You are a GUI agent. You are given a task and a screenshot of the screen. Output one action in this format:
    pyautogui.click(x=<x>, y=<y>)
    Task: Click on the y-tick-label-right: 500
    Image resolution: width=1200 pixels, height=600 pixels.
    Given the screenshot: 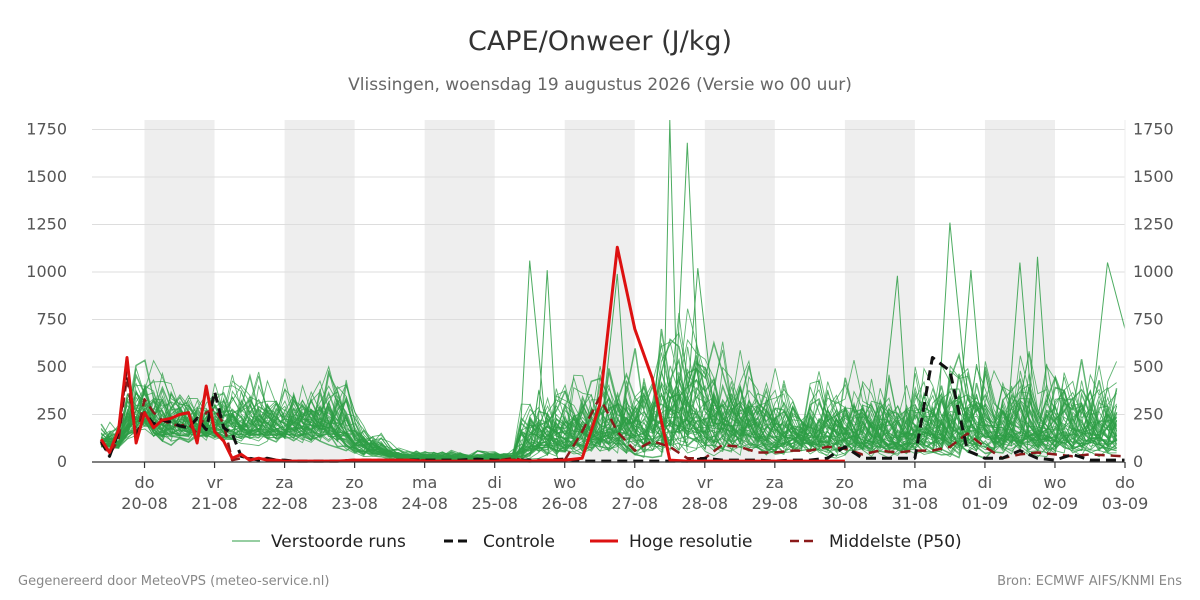 What is the action you would take?
    pyautogui.click(x=1148, y=366)
    